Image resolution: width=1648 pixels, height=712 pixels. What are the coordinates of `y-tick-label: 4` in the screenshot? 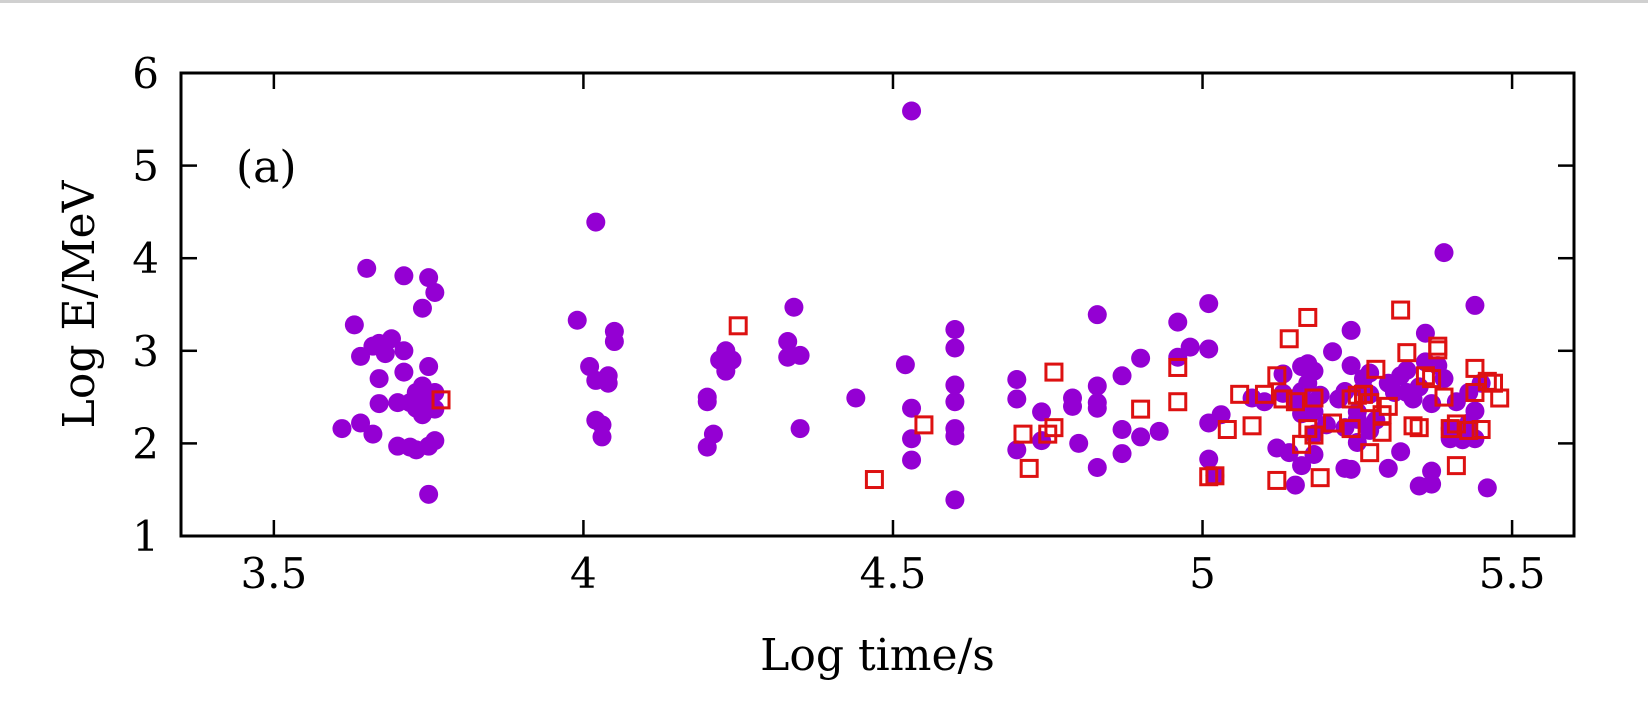 It's located at (145, 258).